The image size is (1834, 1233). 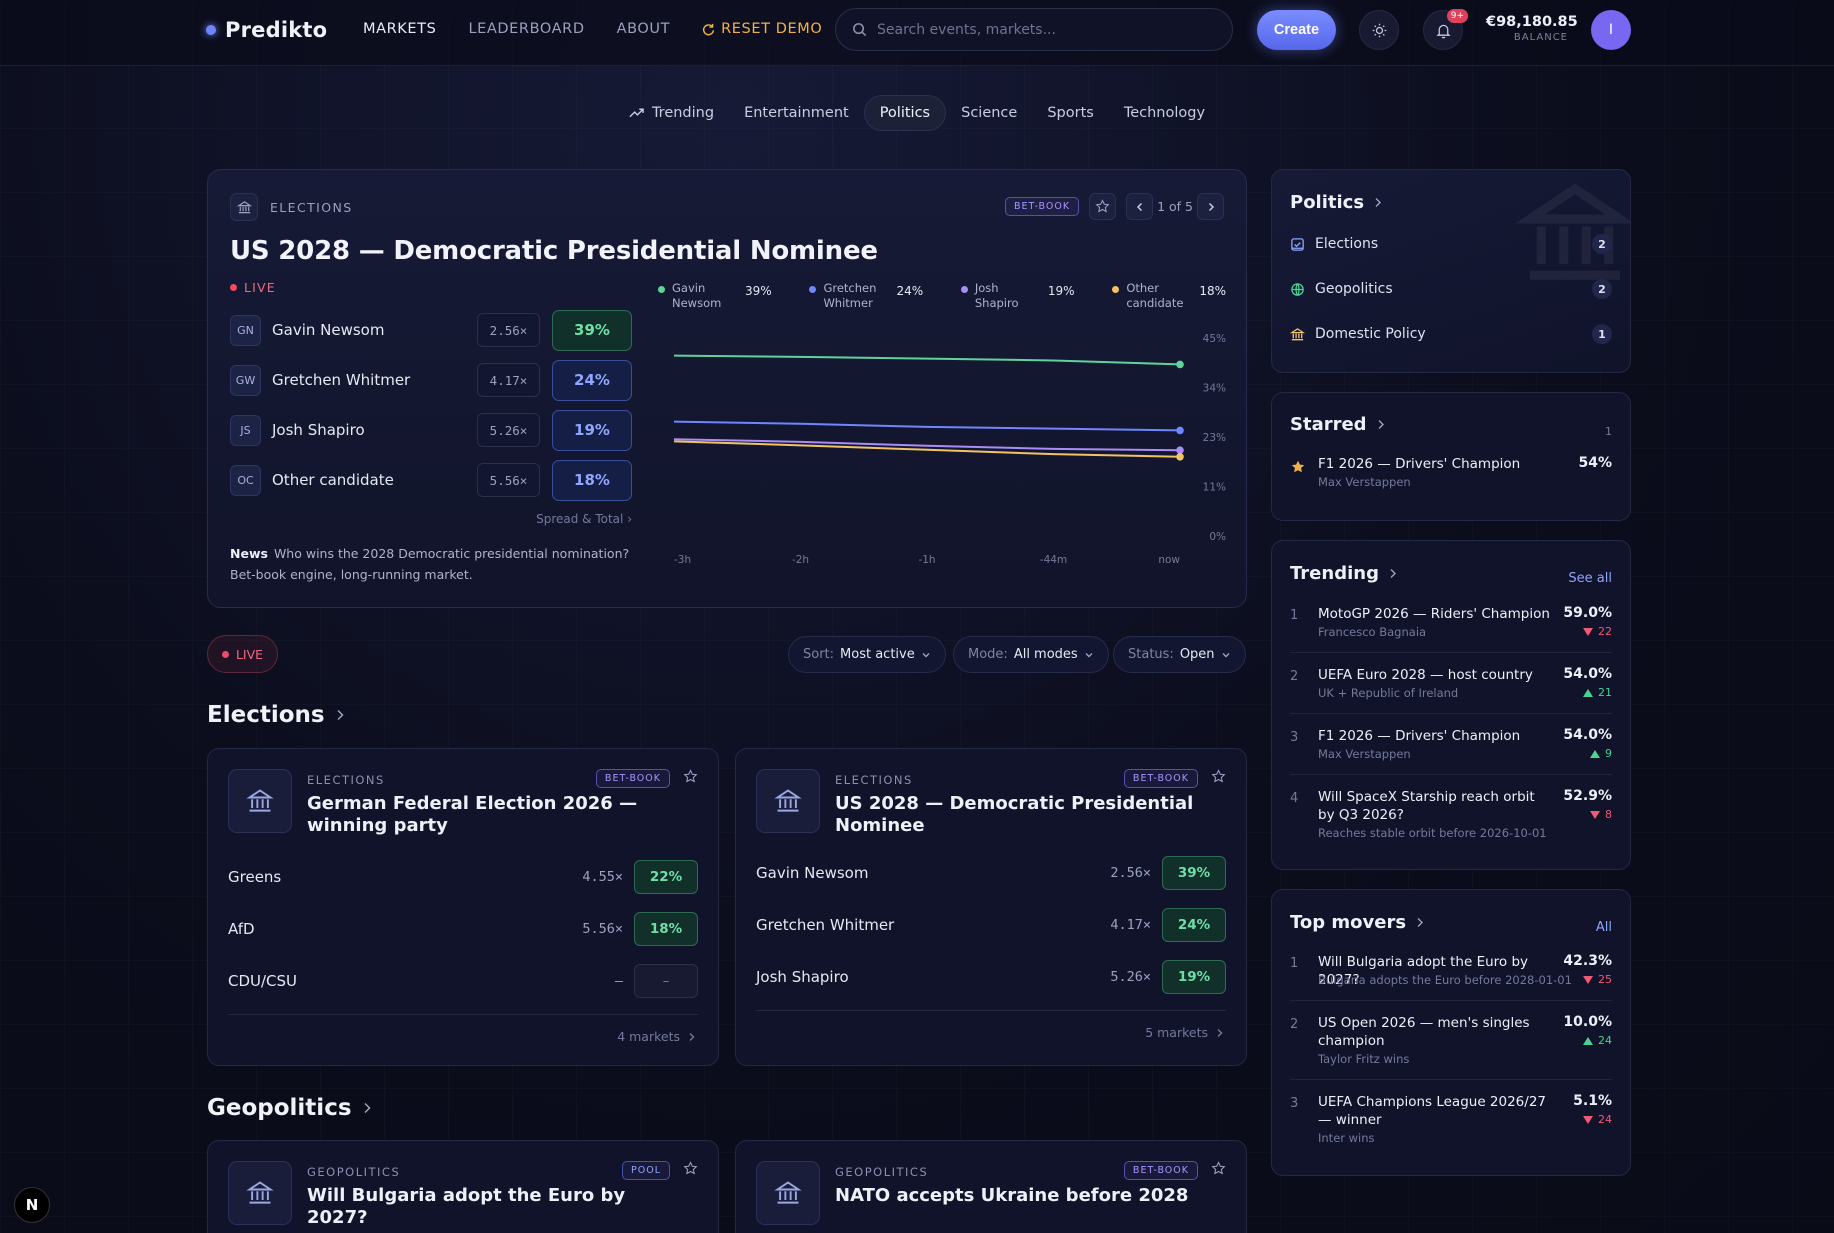 I want to click on card-outcome-row: AfD 5.56× 18%, so click(x=463, y=929).